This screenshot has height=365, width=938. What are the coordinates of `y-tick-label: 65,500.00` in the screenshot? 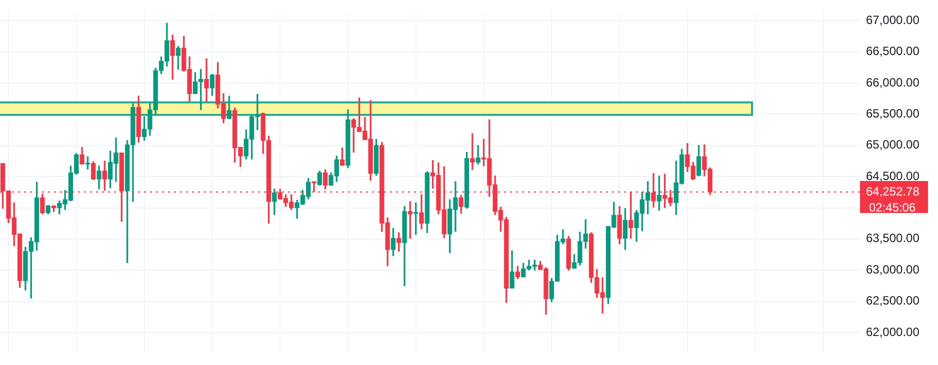 It's located at (893, 113).